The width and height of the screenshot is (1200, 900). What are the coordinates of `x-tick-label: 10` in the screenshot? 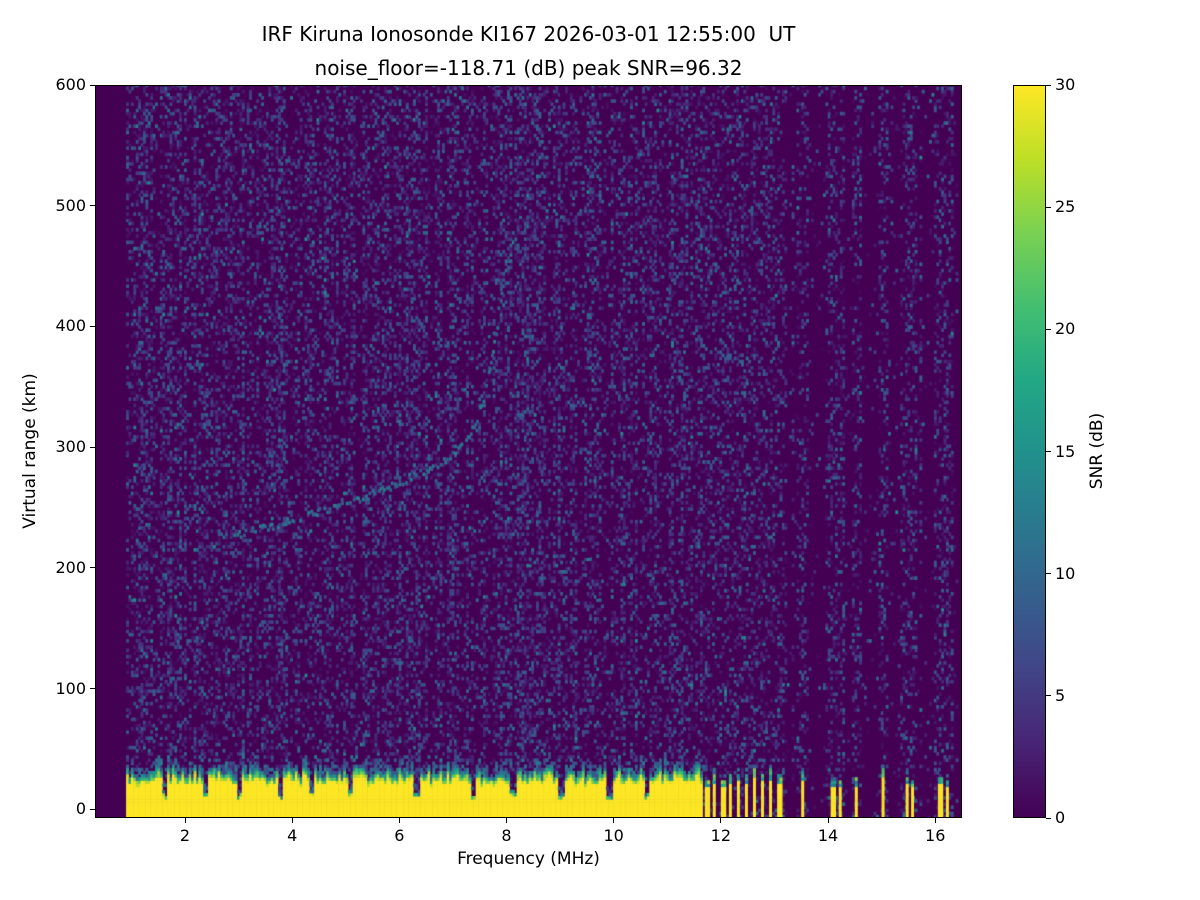 It's located at (613, 835).